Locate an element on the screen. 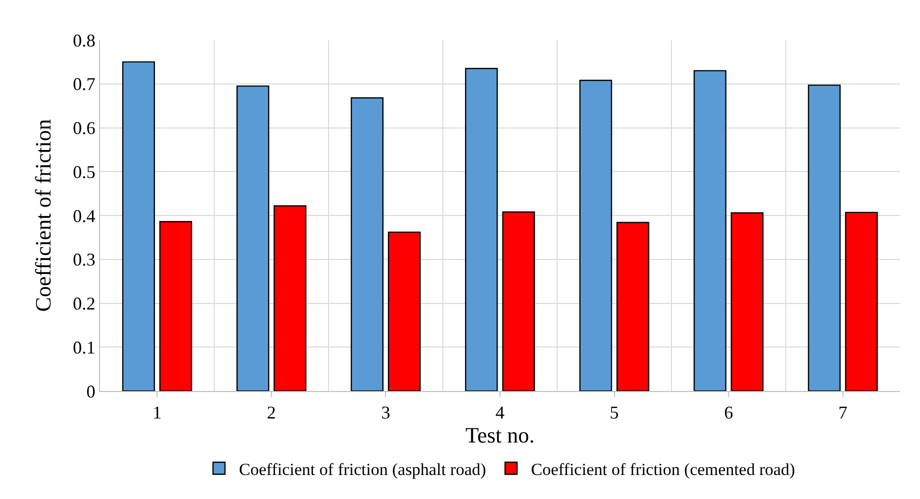  y-tick-label: 0.8 is located at coordinates (84, 40).